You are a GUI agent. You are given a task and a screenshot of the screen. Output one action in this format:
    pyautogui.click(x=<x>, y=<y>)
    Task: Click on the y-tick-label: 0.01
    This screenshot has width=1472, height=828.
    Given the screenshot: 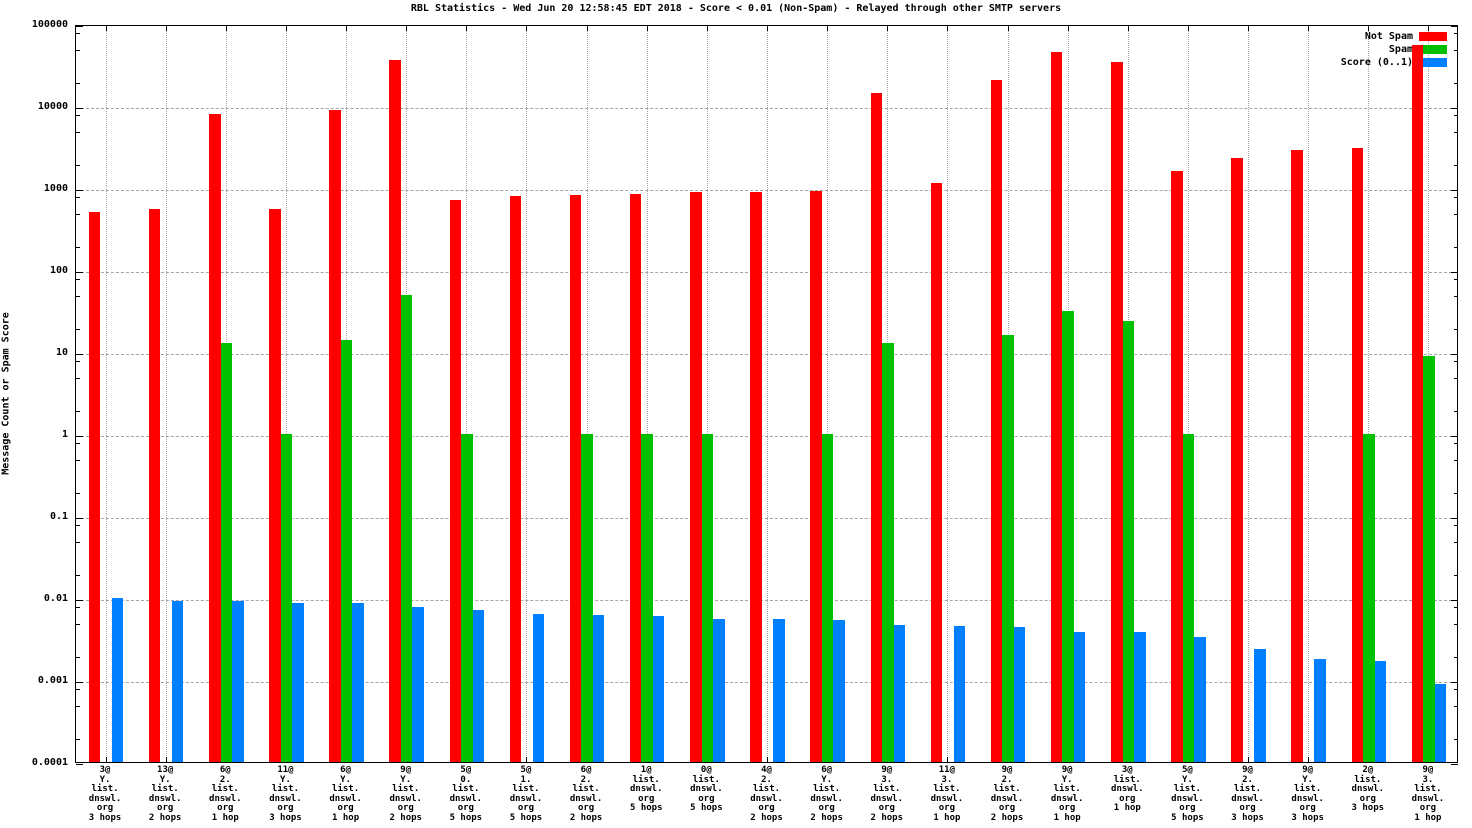 What is the action you would take?
    pyautogui.click(x=55, y=598)
    